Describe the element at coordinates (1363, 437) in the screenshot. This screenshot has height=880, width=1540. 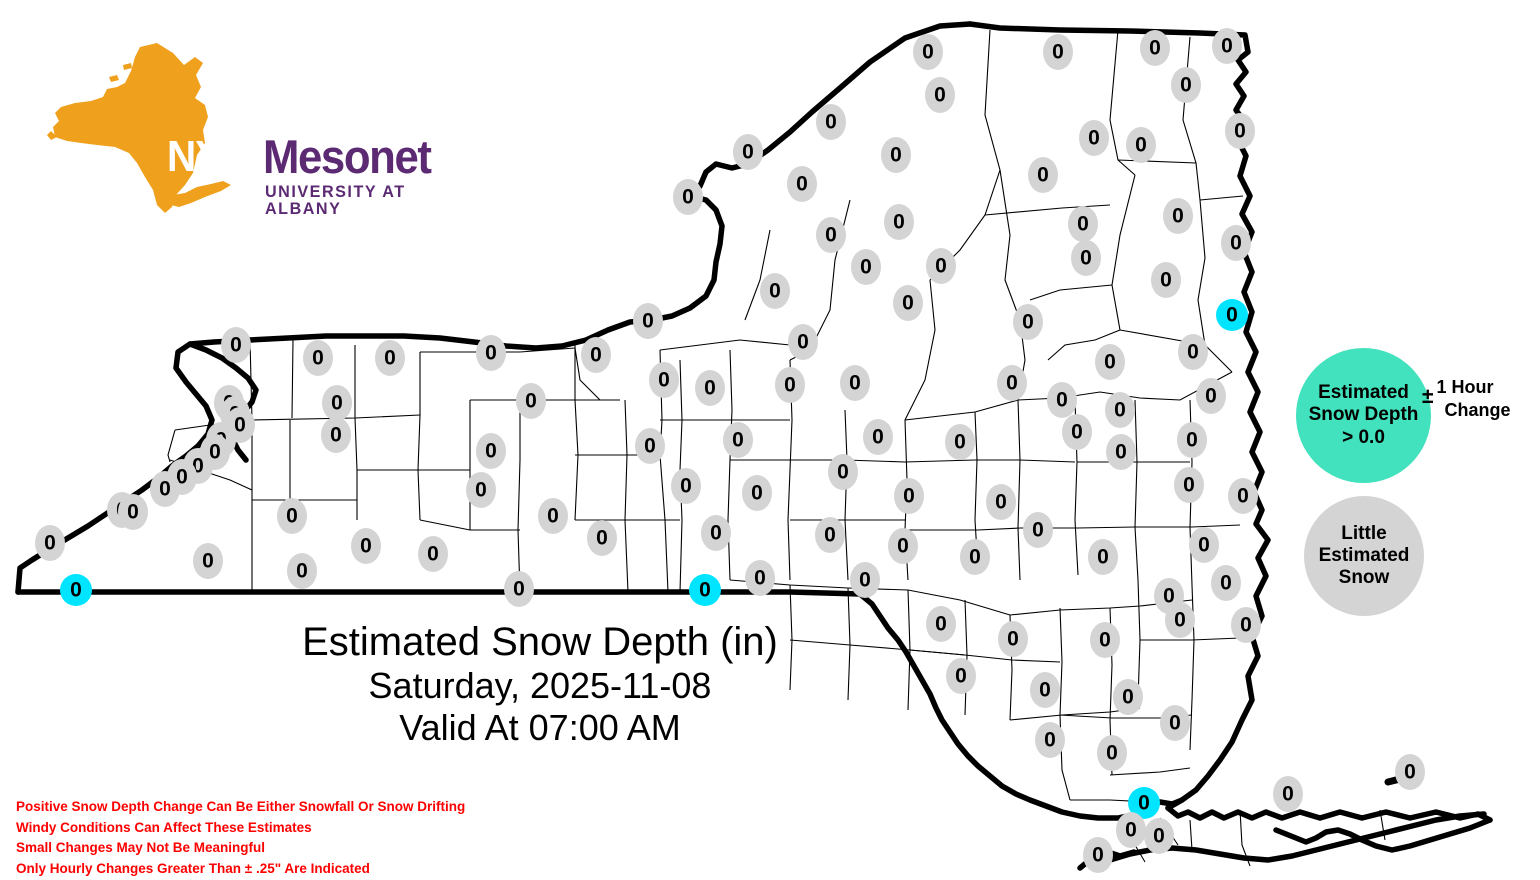
I see `legend-green-line3: > 0.0` at that location.